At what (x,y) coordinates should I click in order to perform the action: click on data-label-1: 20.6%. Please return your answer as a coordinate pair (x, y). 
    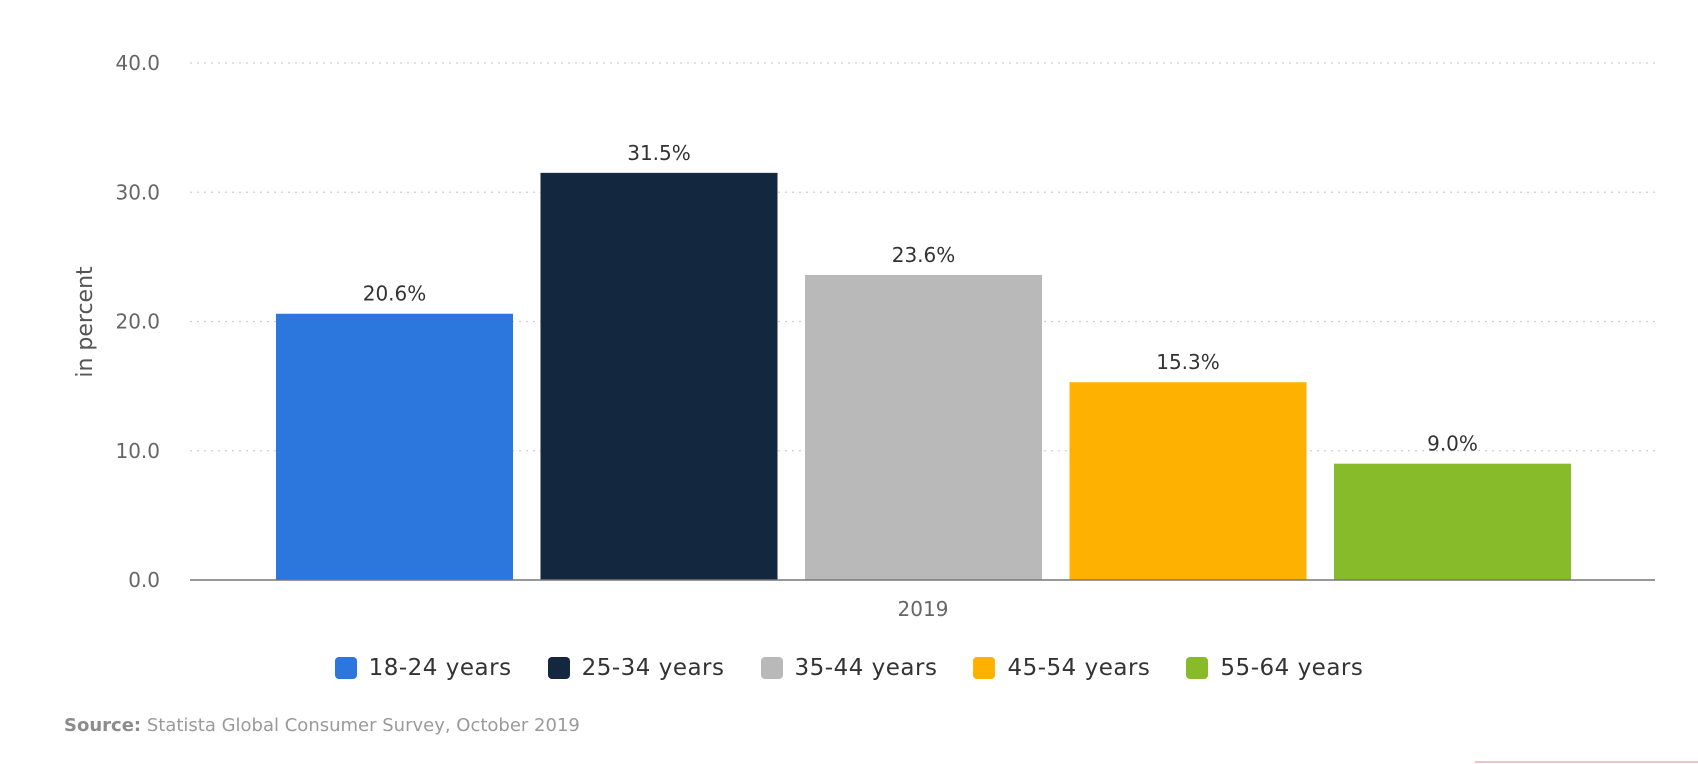
    Looking at the image, I should click on (395, 294).